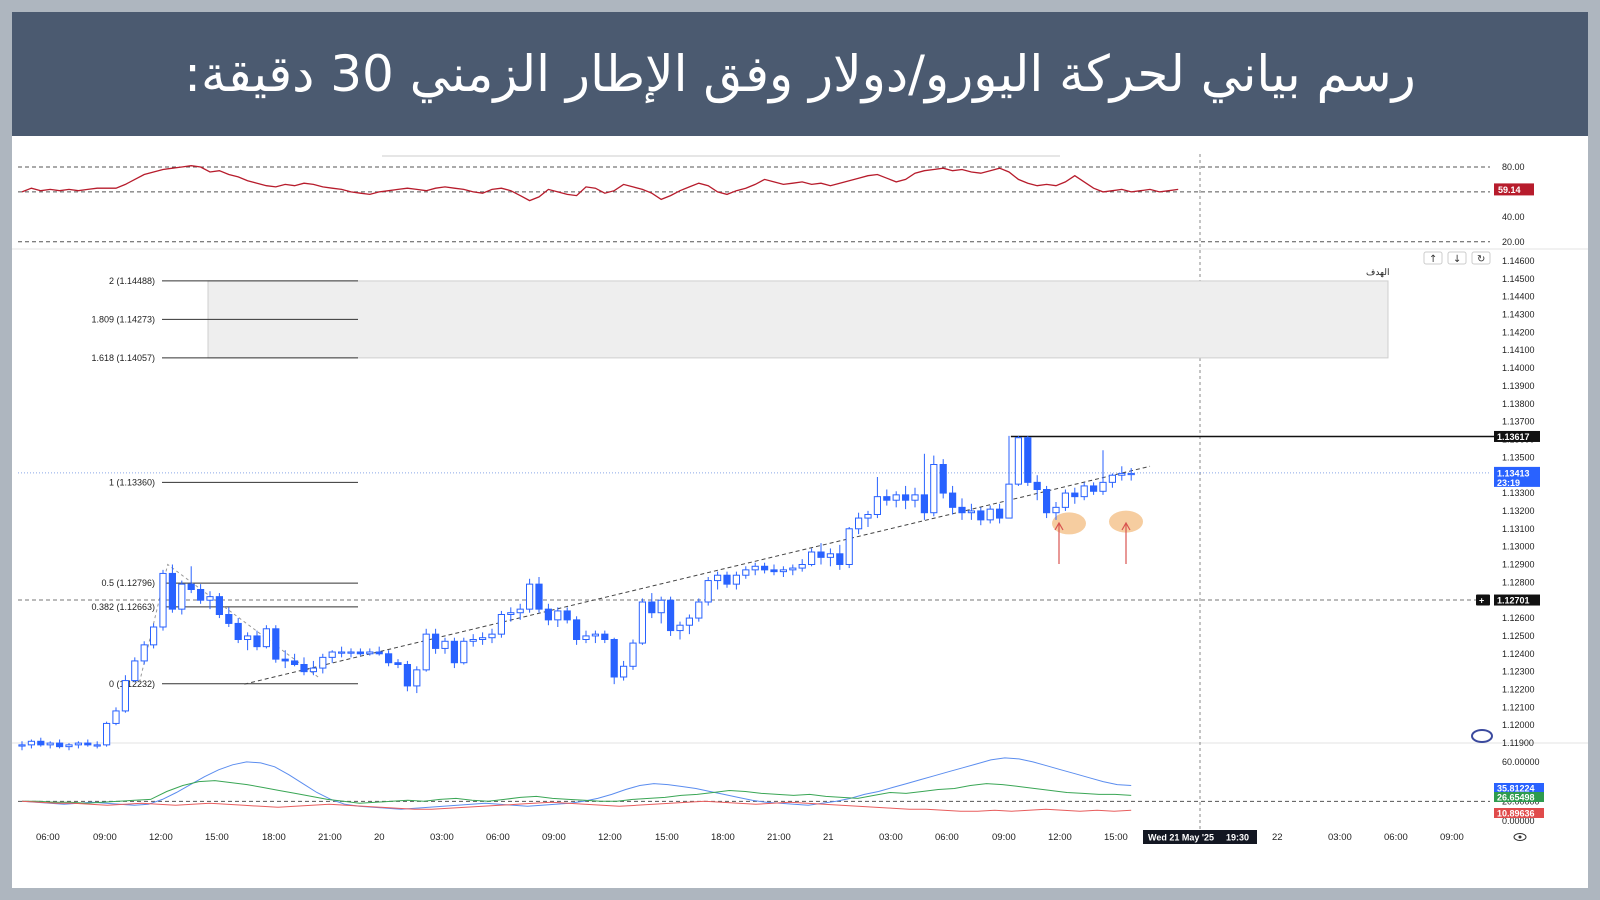 This screenshot has width=1600, height=900. What do you see at coordinates (1518, 565) in the screenshot?
I see `price-axis-tick: 1.12900` at bounding box center [1518, 565].